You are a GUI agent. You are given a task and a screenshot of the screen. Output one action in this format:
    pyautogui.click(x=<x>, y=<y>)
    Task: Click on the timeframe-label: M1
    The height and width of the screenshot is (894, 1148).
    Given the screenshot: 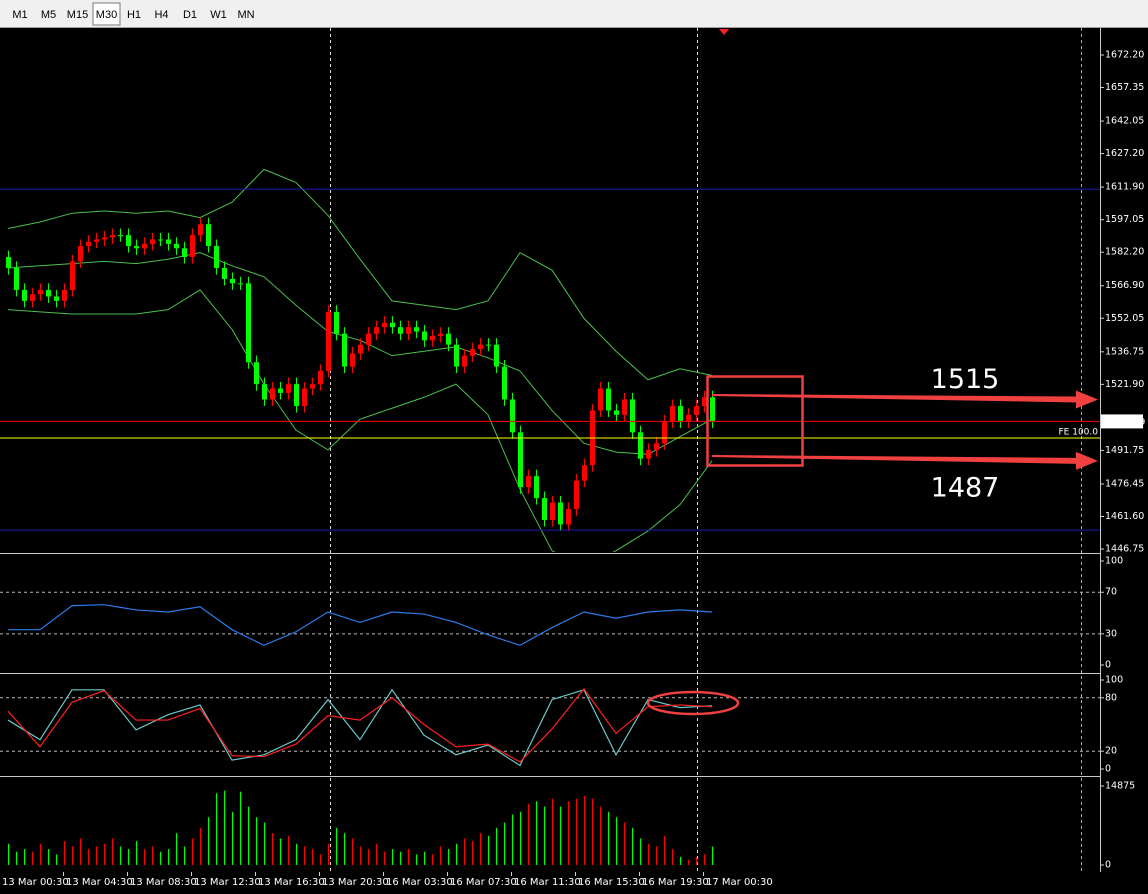 What is the action you would take?
    pyautogui.click(x=19, y=15)
    